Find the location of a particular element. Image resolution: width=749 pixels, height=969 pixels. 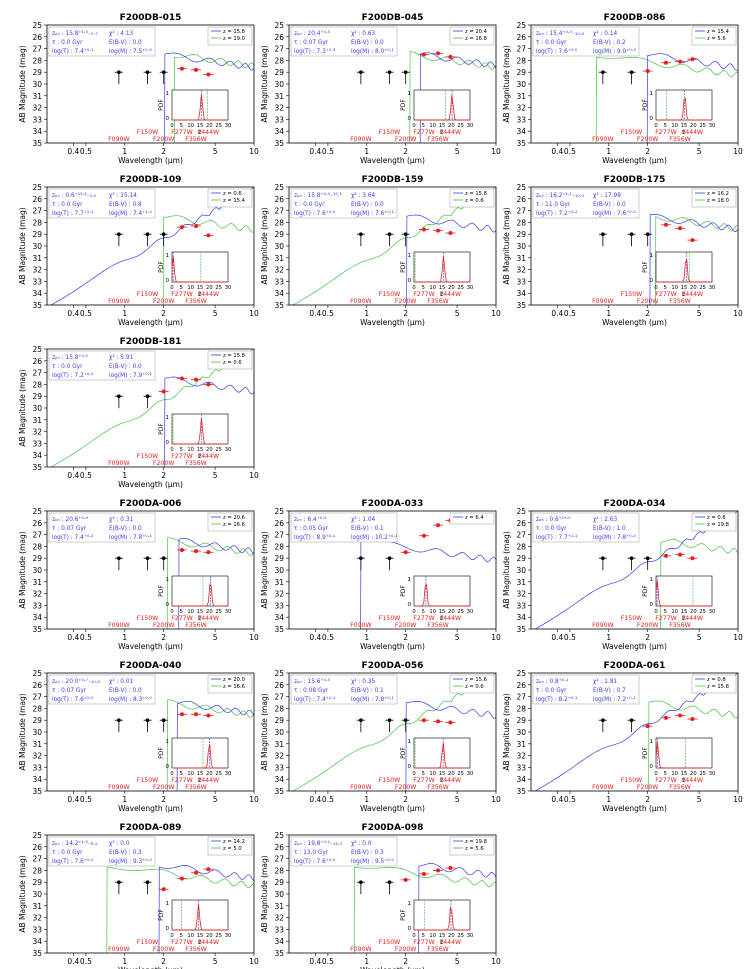

y-tick-label: 34 is located at coordinates (37, 455).